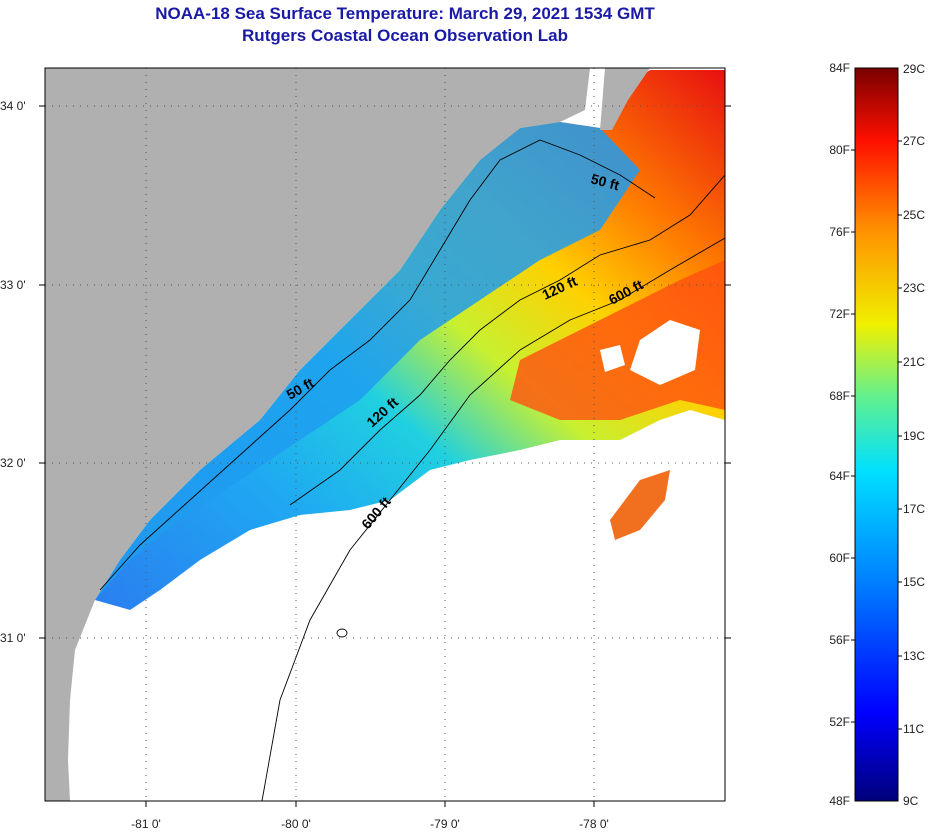 This screenshot has width=928, height=832. What do you see at coordinates (913, 729) in the screenshot?
I see `celsius-label: 11C` at bounding box center [913, 729].